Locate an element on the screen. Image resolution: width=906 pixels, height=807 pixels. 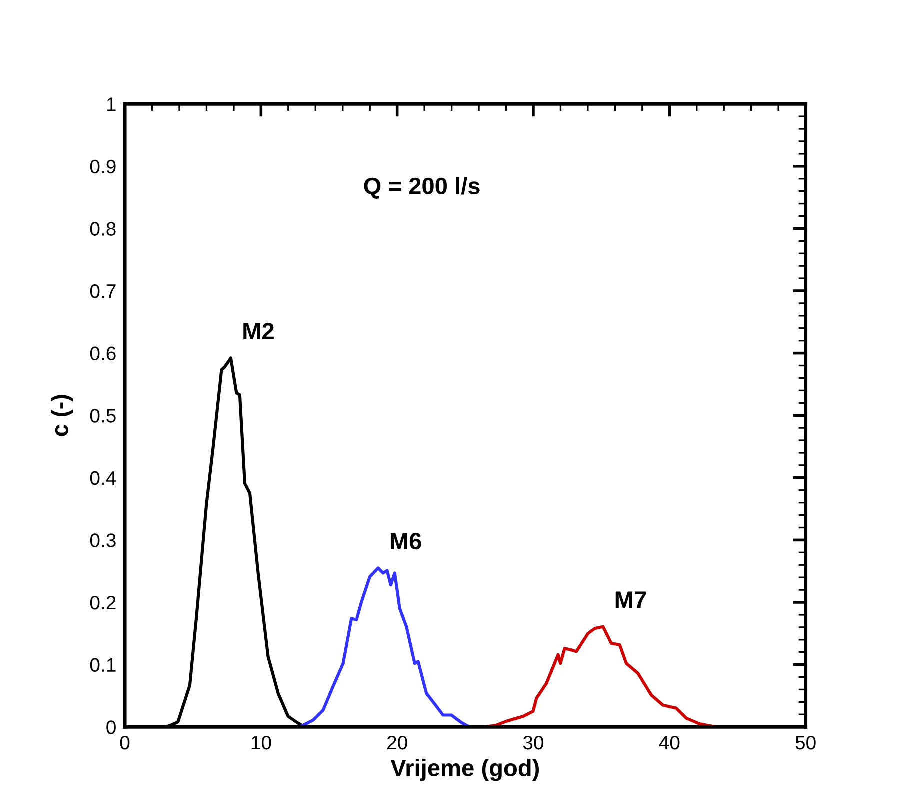
y-axis-title: c (-) is located at coordinates (61, 415).